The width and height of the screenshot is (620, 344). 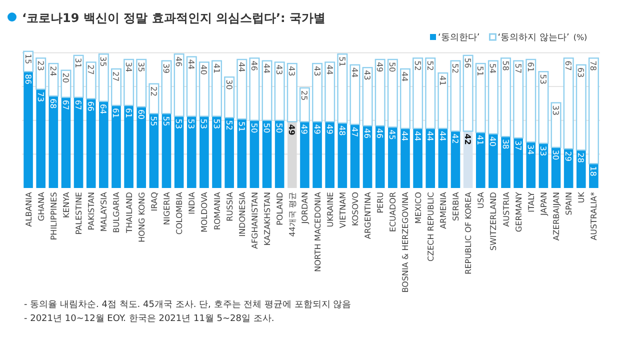 What do you see at coordinates (229, 206) in the screenshot?
I see `x-tick-label: RUSSIA` at bounding box center [229, 206].